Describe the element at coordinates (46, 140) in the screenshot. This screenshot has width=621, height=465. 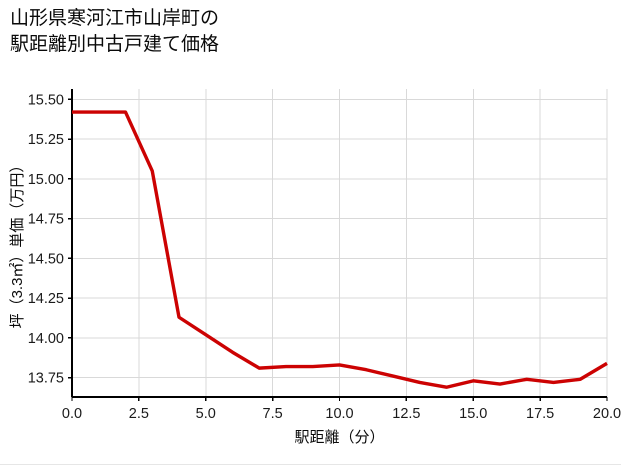
I see `y-tick-label: 15.25` at that location.